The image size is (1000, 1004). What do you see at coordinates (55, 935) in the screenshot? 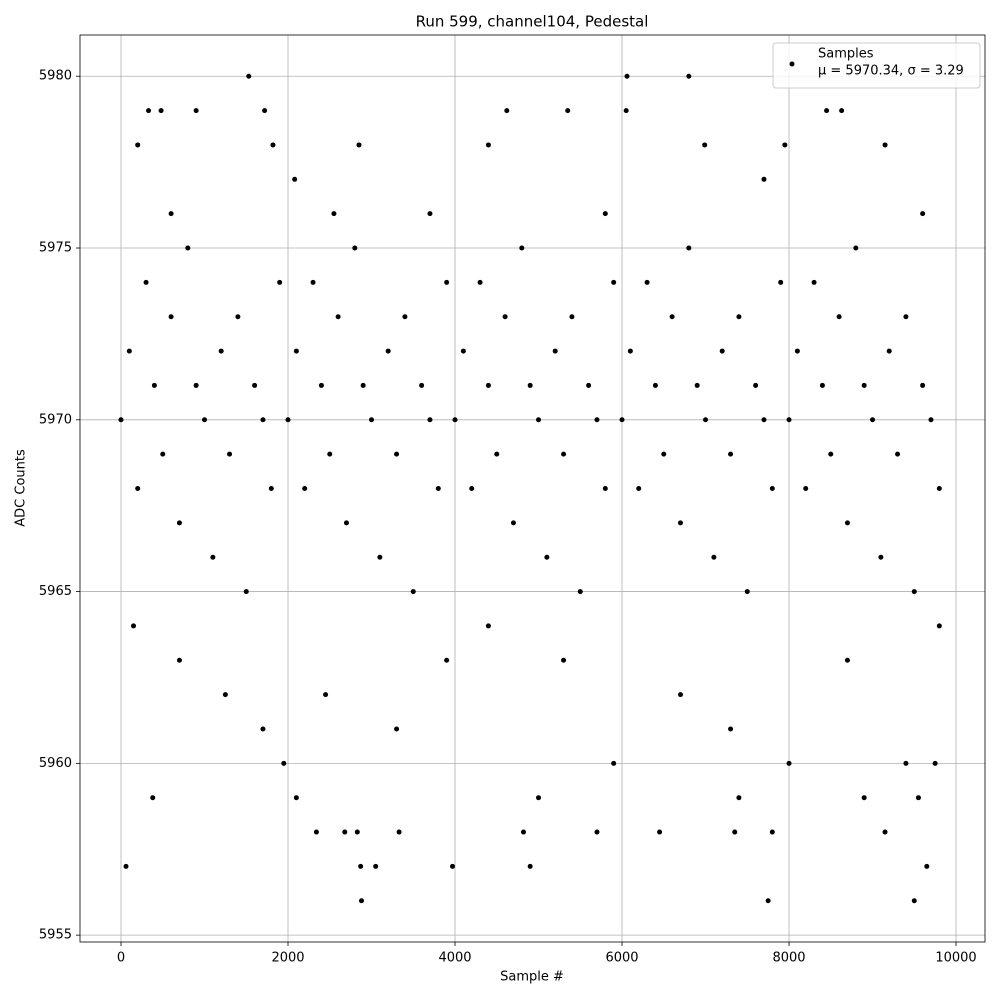
I see `y-tick-label: 5955` at bounding box center [55, 935].